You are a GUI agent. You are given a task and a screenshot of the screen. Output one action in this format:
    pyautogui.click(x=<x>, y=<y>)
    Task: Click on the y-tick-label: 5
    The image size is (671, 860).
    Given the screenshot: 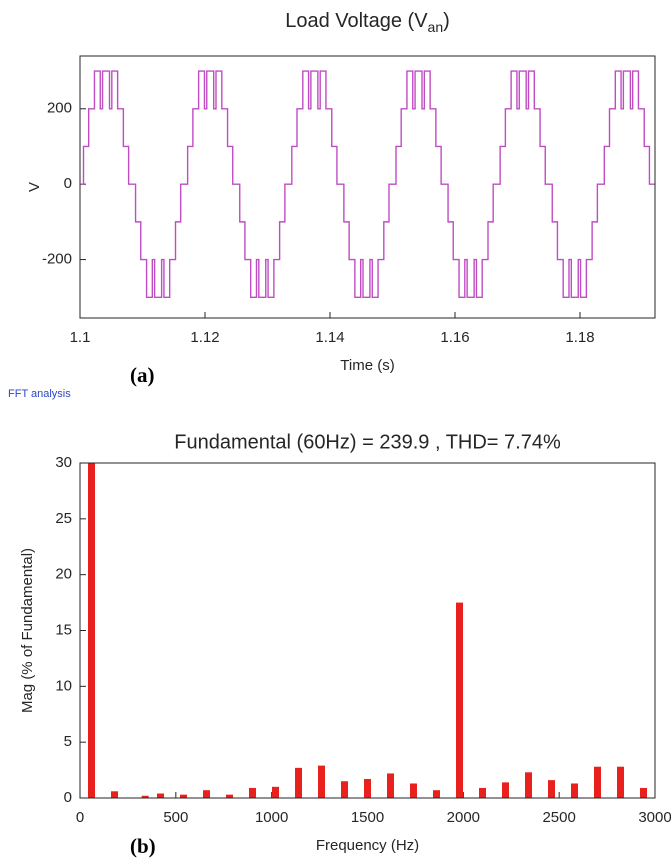 What is the action you would take?
    pyautogui.click(x=68, y=741)
    